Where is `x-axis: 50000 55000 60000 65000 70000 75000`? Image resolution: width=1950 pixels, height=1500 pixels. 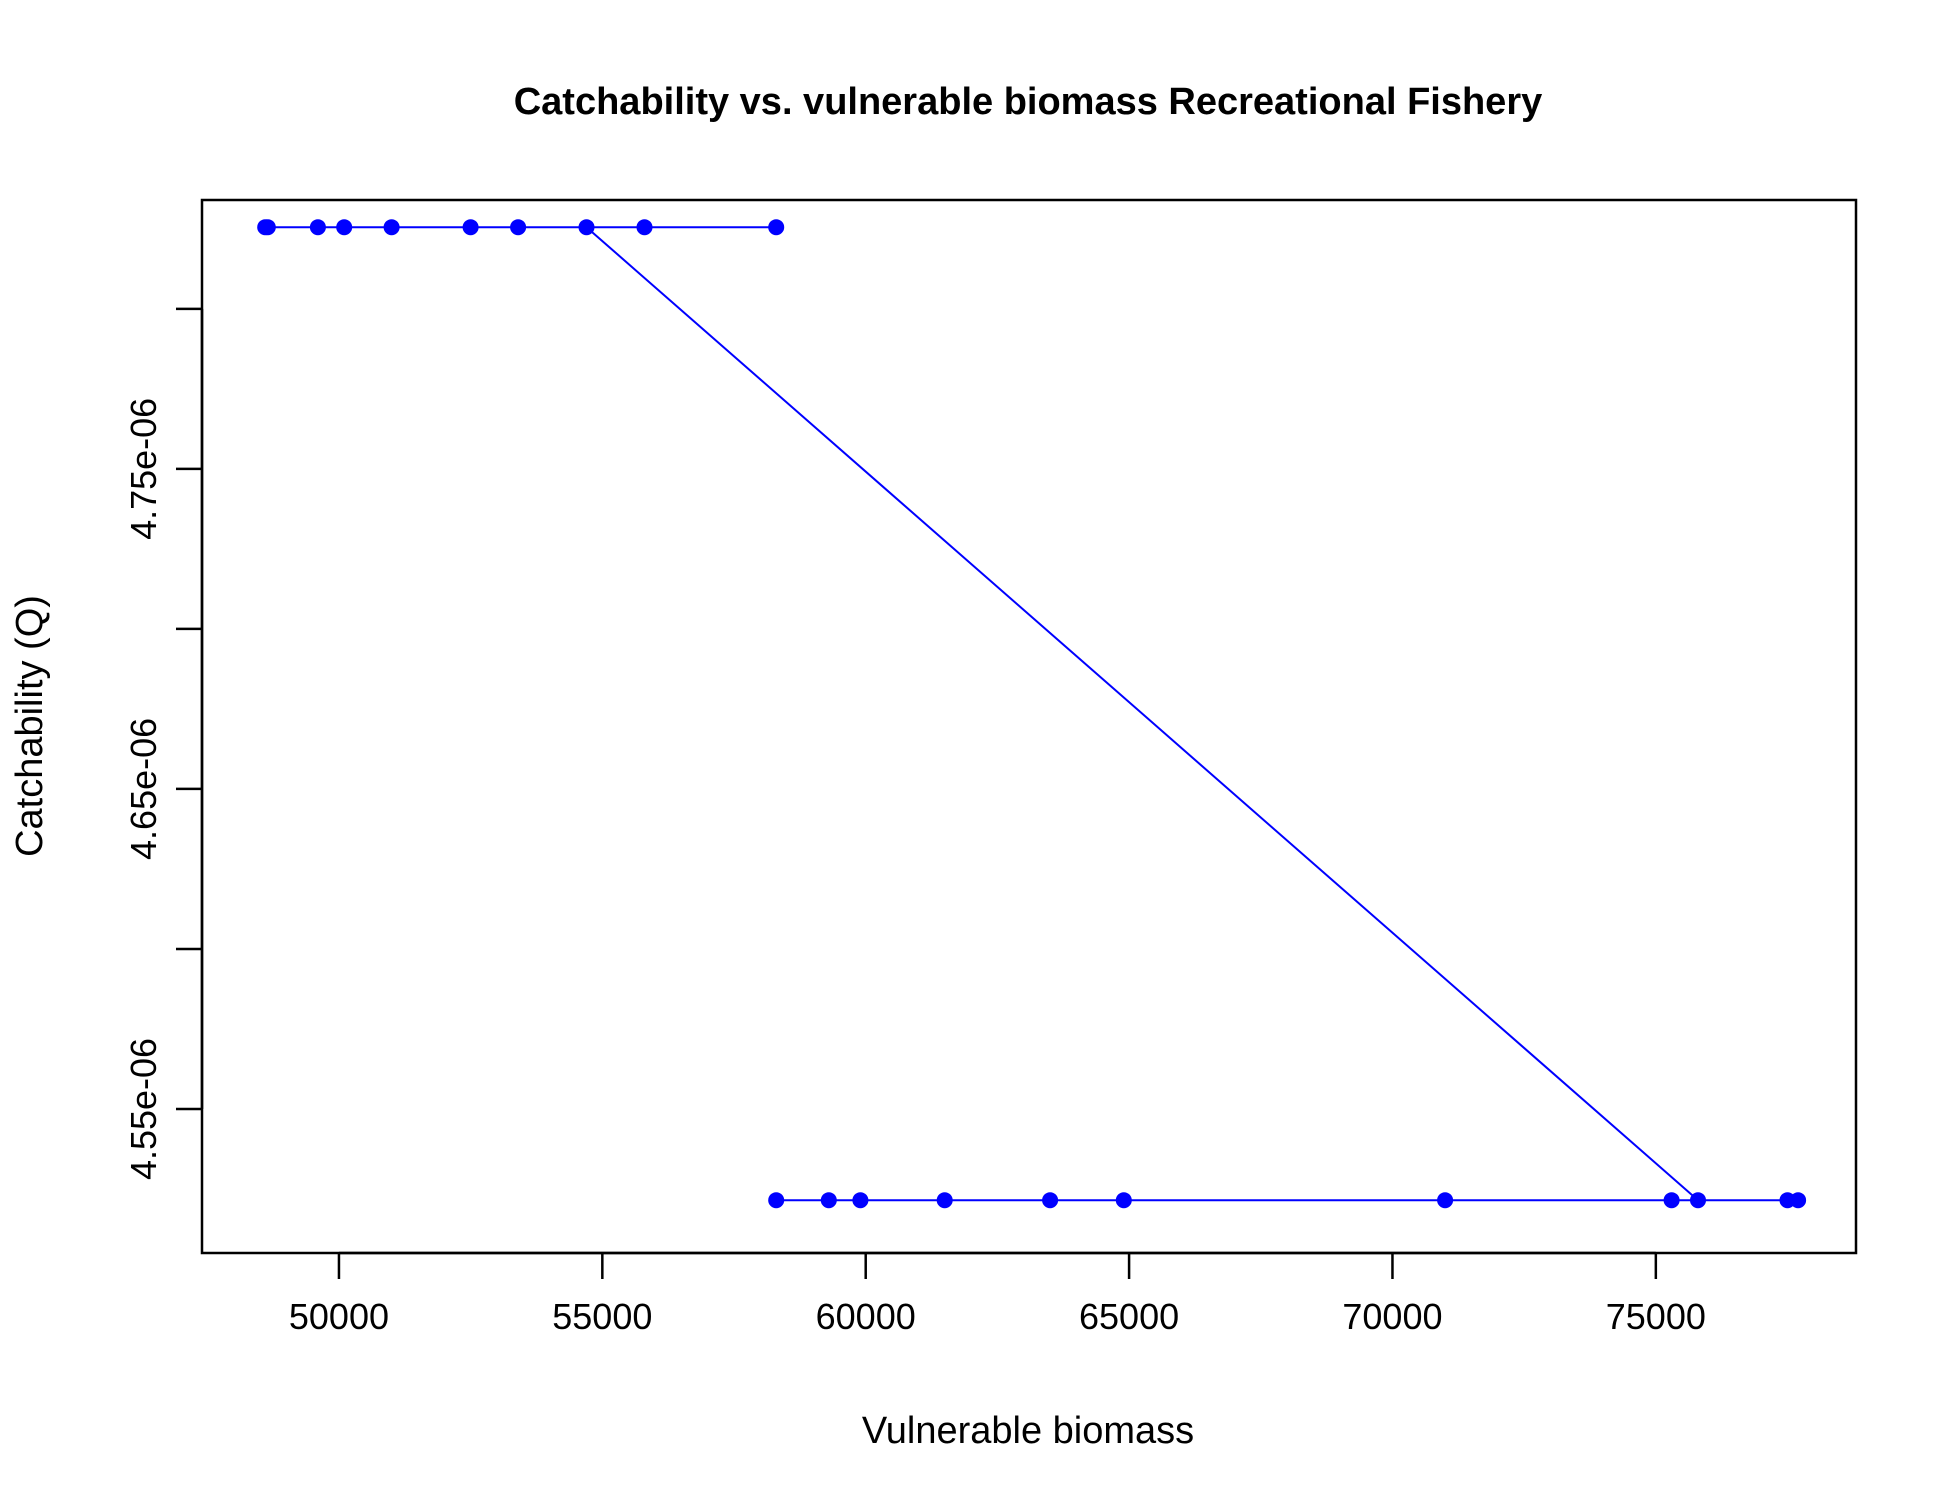
x-axis: 50000 55000 60000 65000 70000 75000 is located at coordinates (997, 1294).